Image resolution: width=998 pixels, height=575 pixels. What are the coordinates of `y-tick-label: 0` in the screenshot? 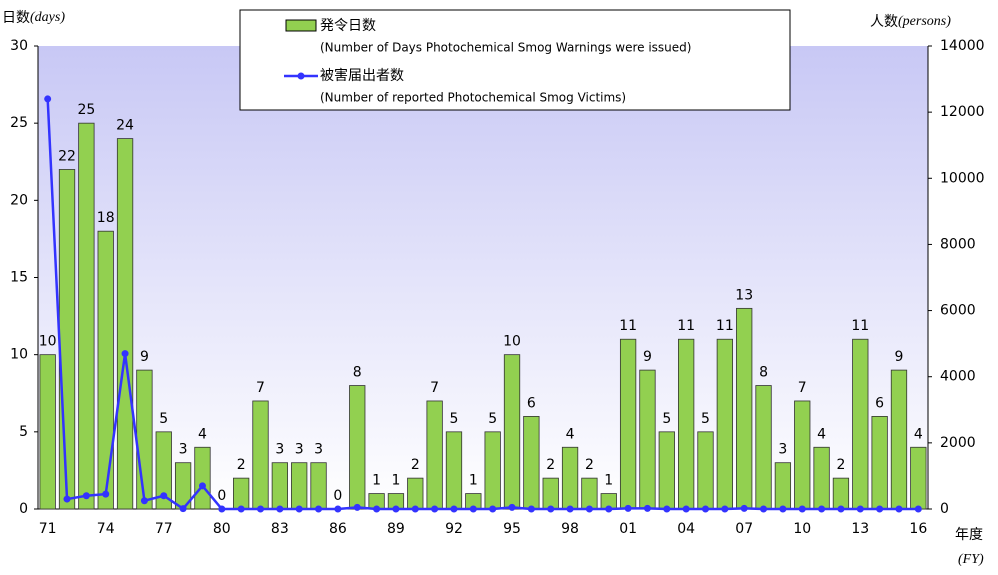 It's located at (23, 509).